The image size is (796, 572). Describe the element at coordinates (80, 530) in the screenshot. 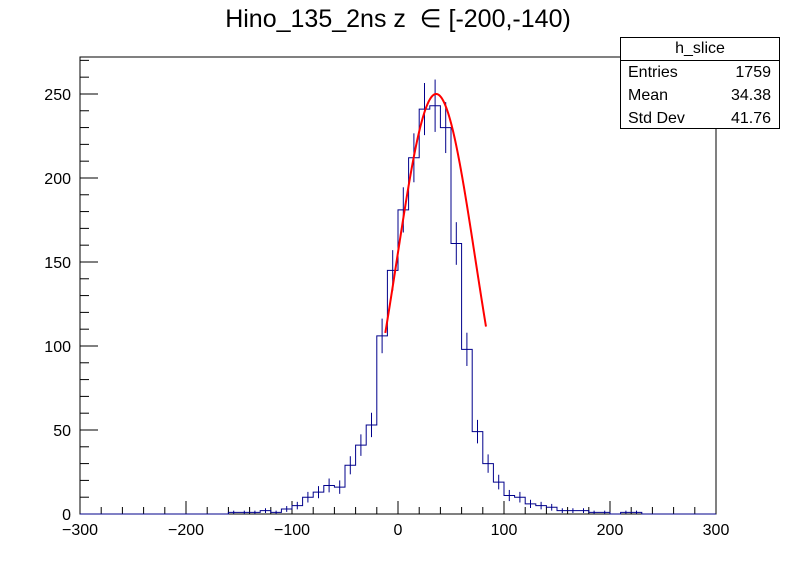

I see `x-tick-label: −300` at that location.